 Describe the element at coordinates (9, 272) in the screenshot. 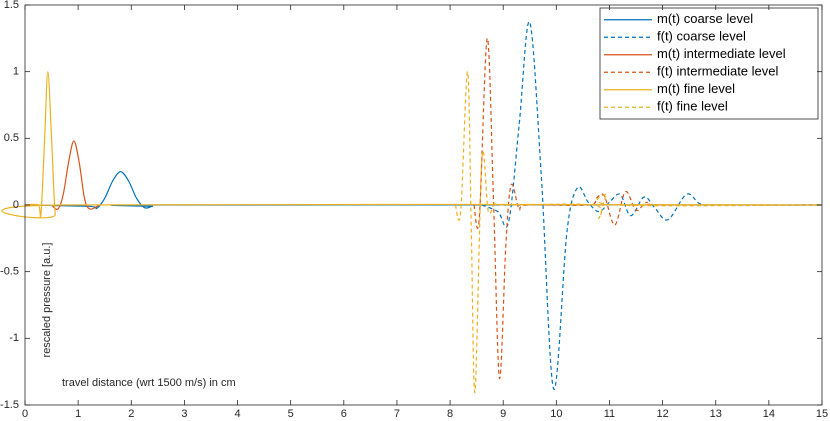

I see `y-tick-label: -0.5` at that location.